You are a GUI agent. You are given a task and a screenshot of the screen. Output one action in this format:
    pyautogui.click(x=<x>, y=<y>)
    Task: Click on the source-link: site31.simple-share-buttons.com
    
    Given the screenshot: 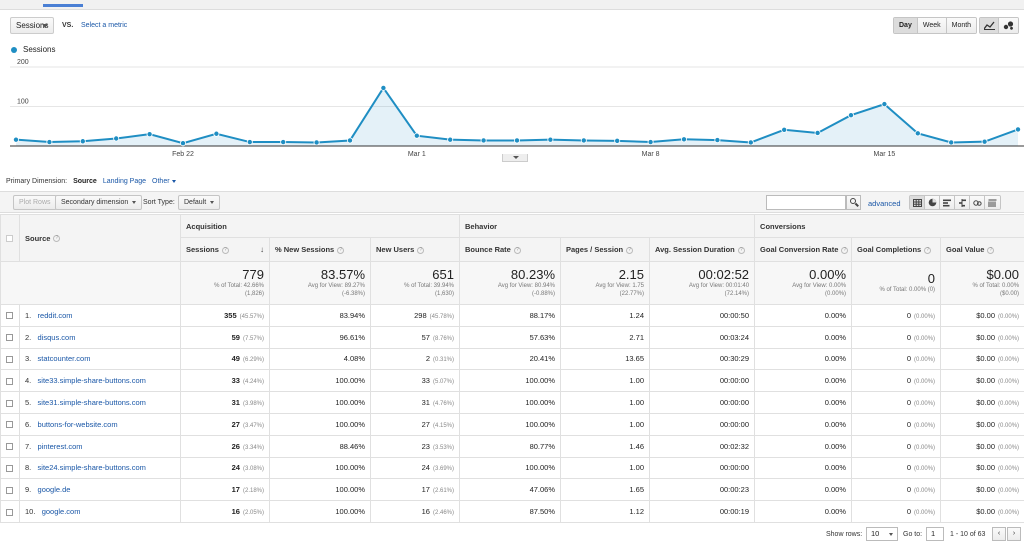 What is the action you would take?
    pyautogui.click(x=91, y=403)
    